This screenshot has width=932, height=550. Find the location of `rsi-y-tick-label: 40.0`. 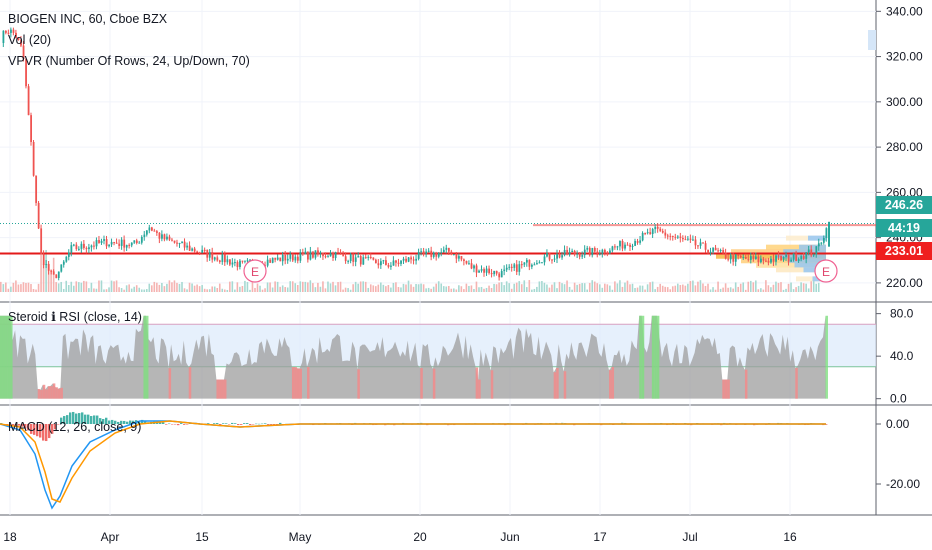

rsi-y-tick-label: 40.0 is located at coordinates (902, 356).